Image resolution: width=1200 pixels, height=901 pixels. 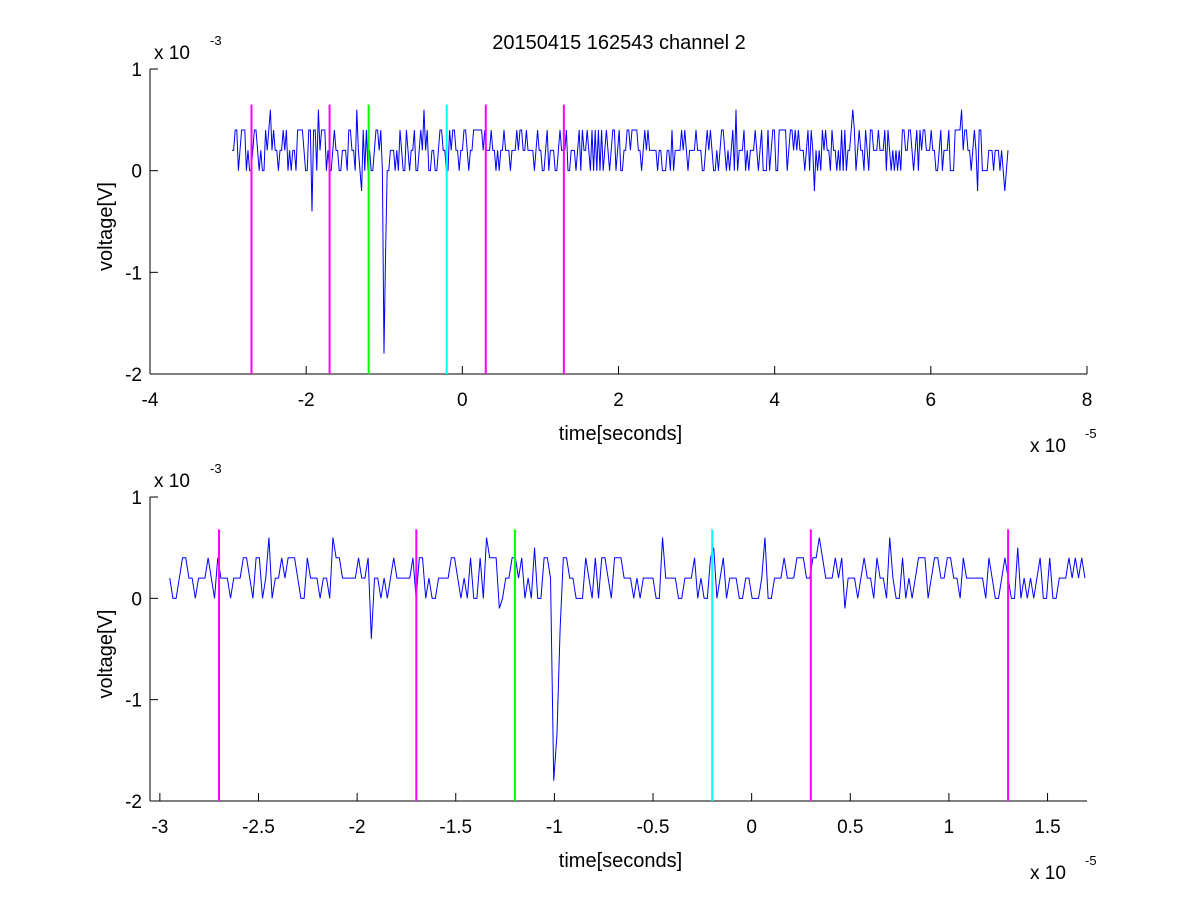 What do you see at coordinates (618, 400) in the screenshot?
I see `x-tick-label: 2` at bounding box center [618, 400].